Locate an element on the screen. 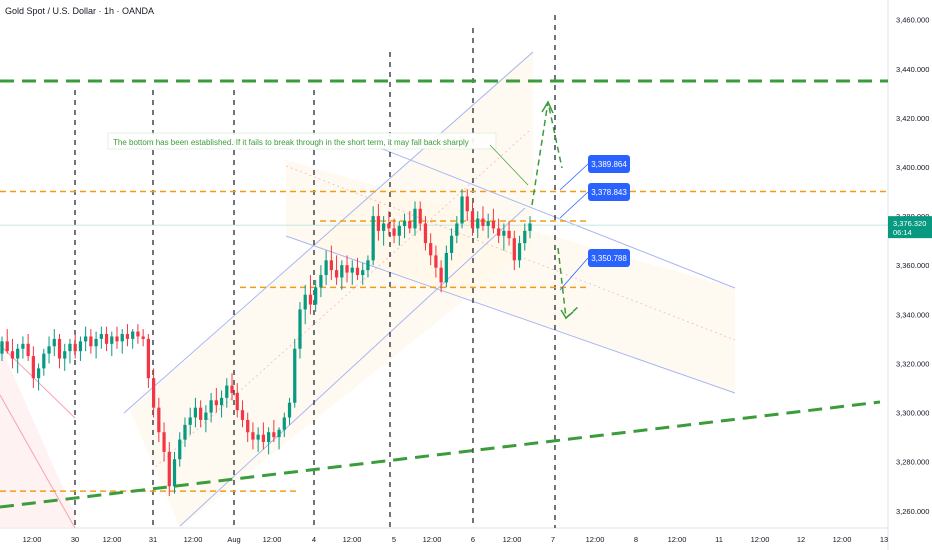  chart-title: Gold Spot / U.S. Dollar · 1h · OANDA is located at coordinates (80, 11).